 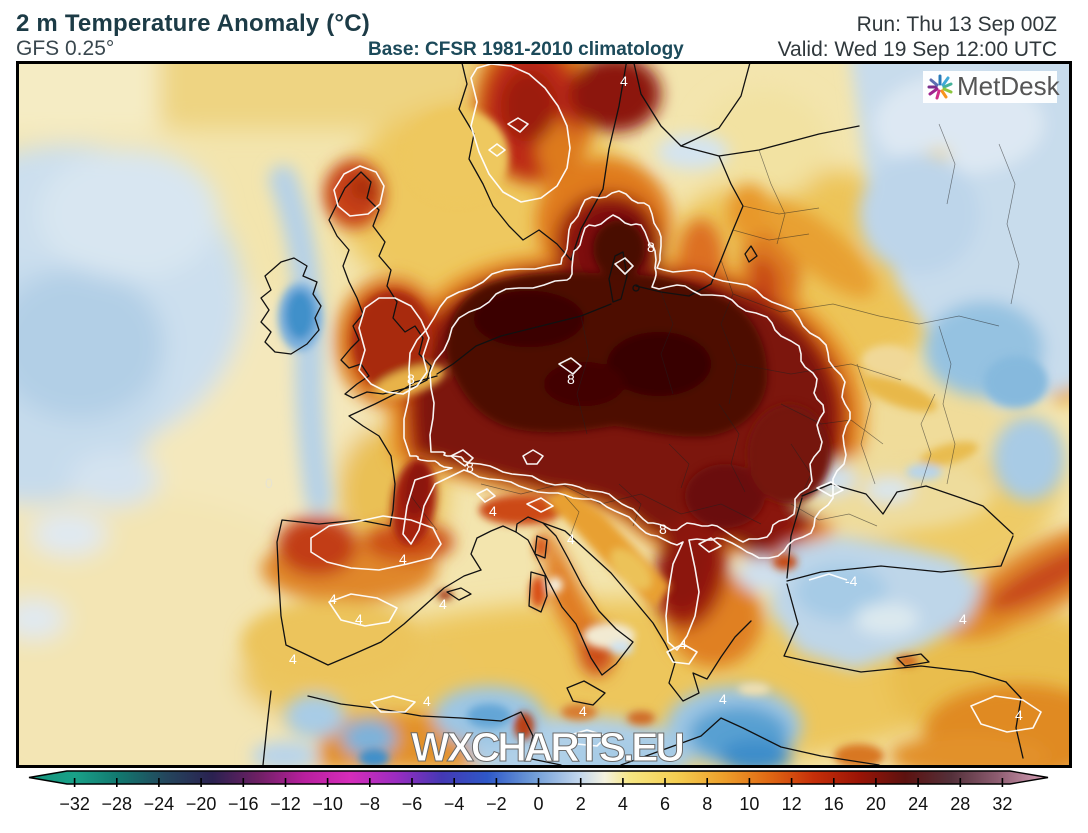 What do you see at coordinates (1002, 804) in the screenshot?
I see `svg-text: 32` at bounding box center [1002, 804].